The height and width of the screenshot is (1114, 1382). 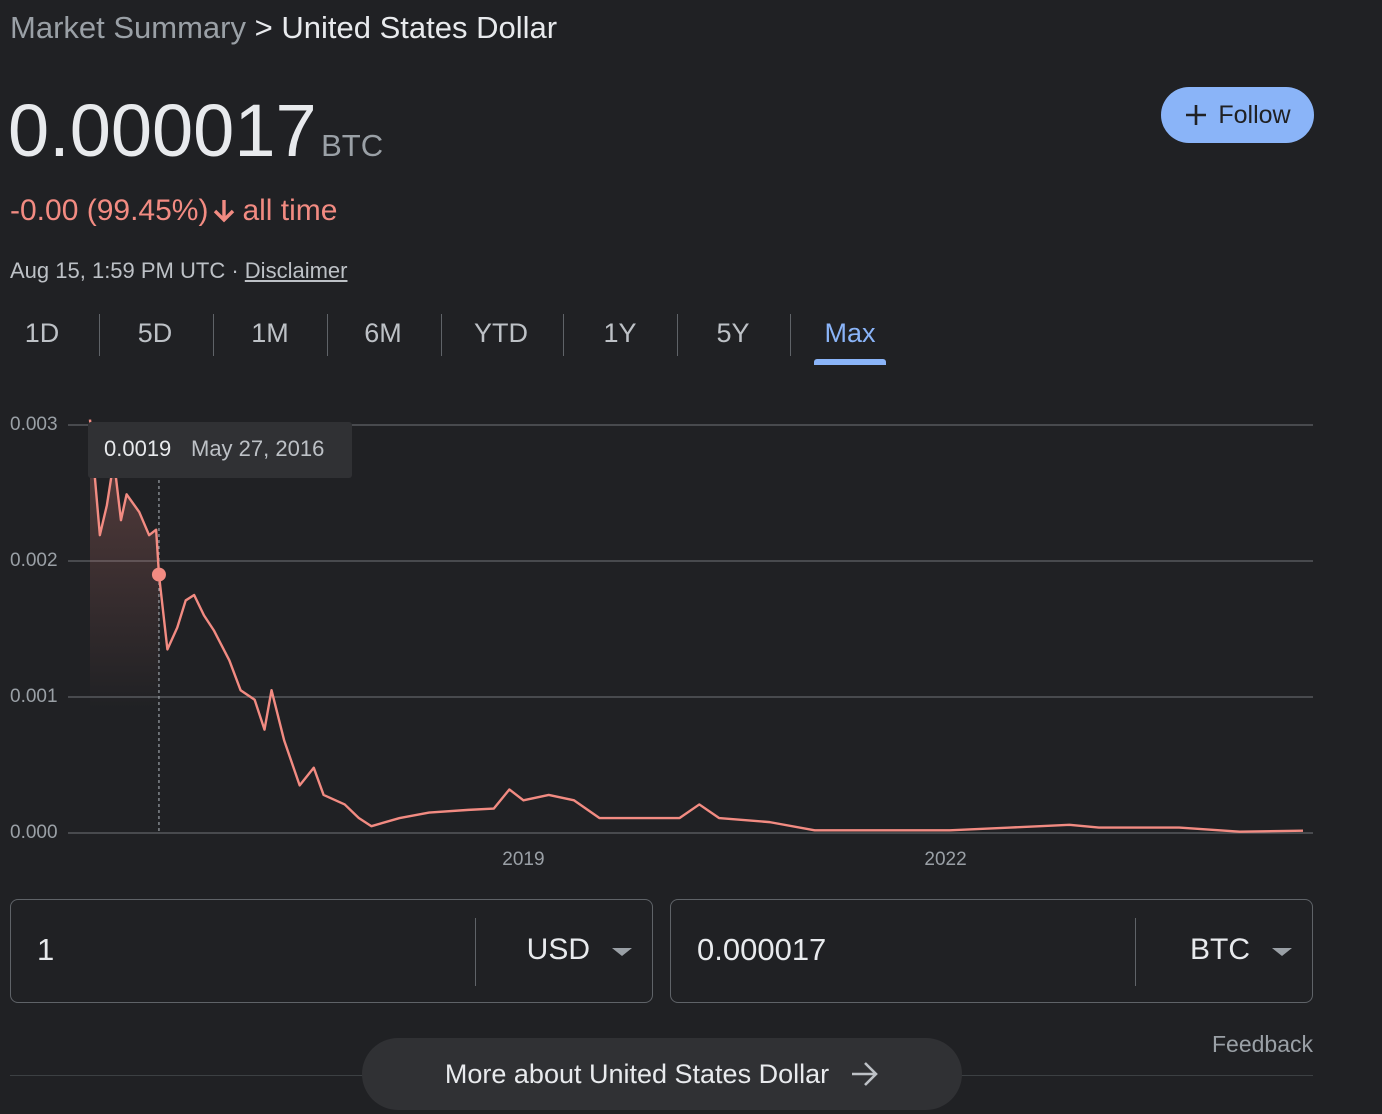 I want to click on y-tick-label: 0.000, so click(x=34, y=832).